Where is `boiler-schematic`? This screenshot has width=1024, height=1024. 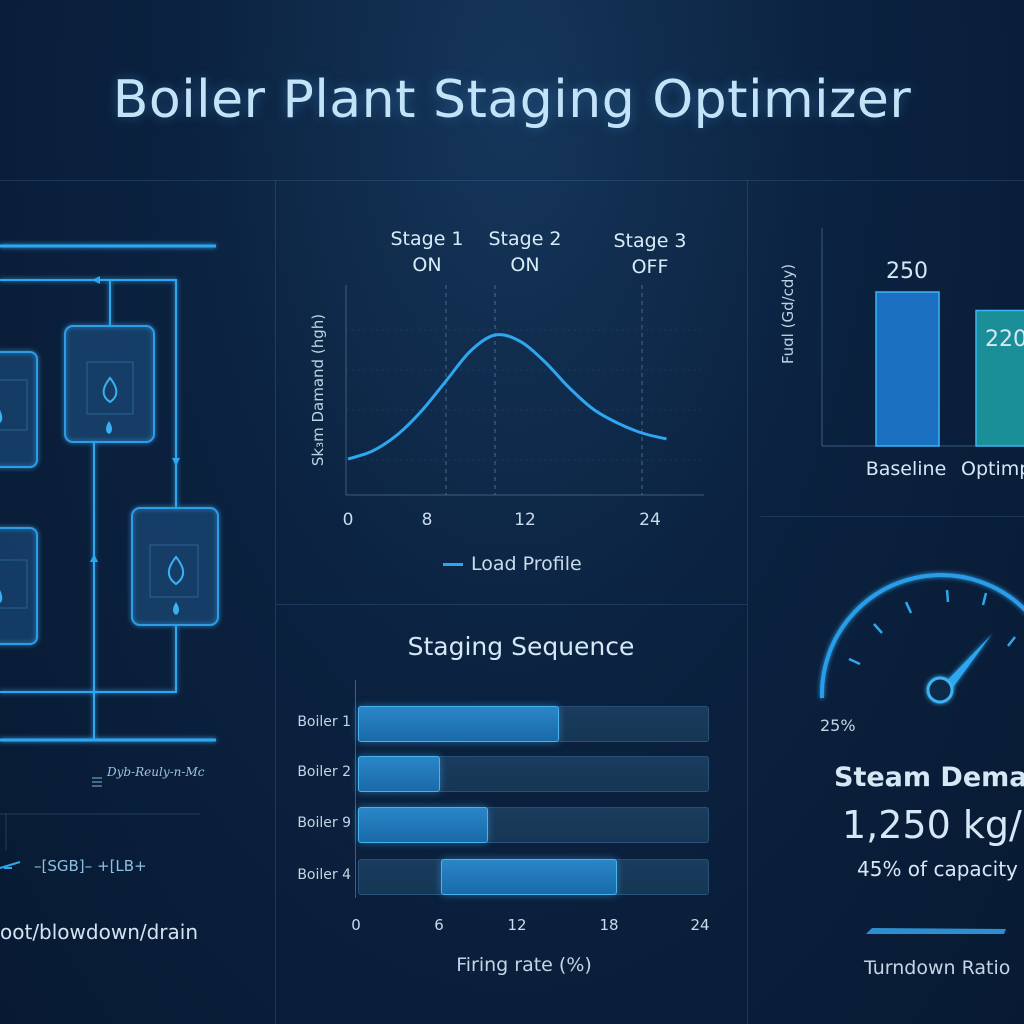 boiler-schematic is located at coordinates (109, 556).